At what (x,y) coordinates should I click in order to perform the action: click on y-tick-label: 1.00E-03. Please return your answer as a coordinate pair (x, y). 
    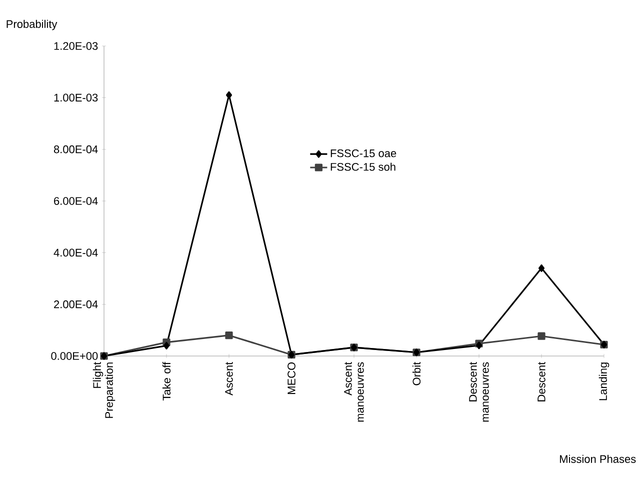
    Looking at the image, I should click on (76, 98).